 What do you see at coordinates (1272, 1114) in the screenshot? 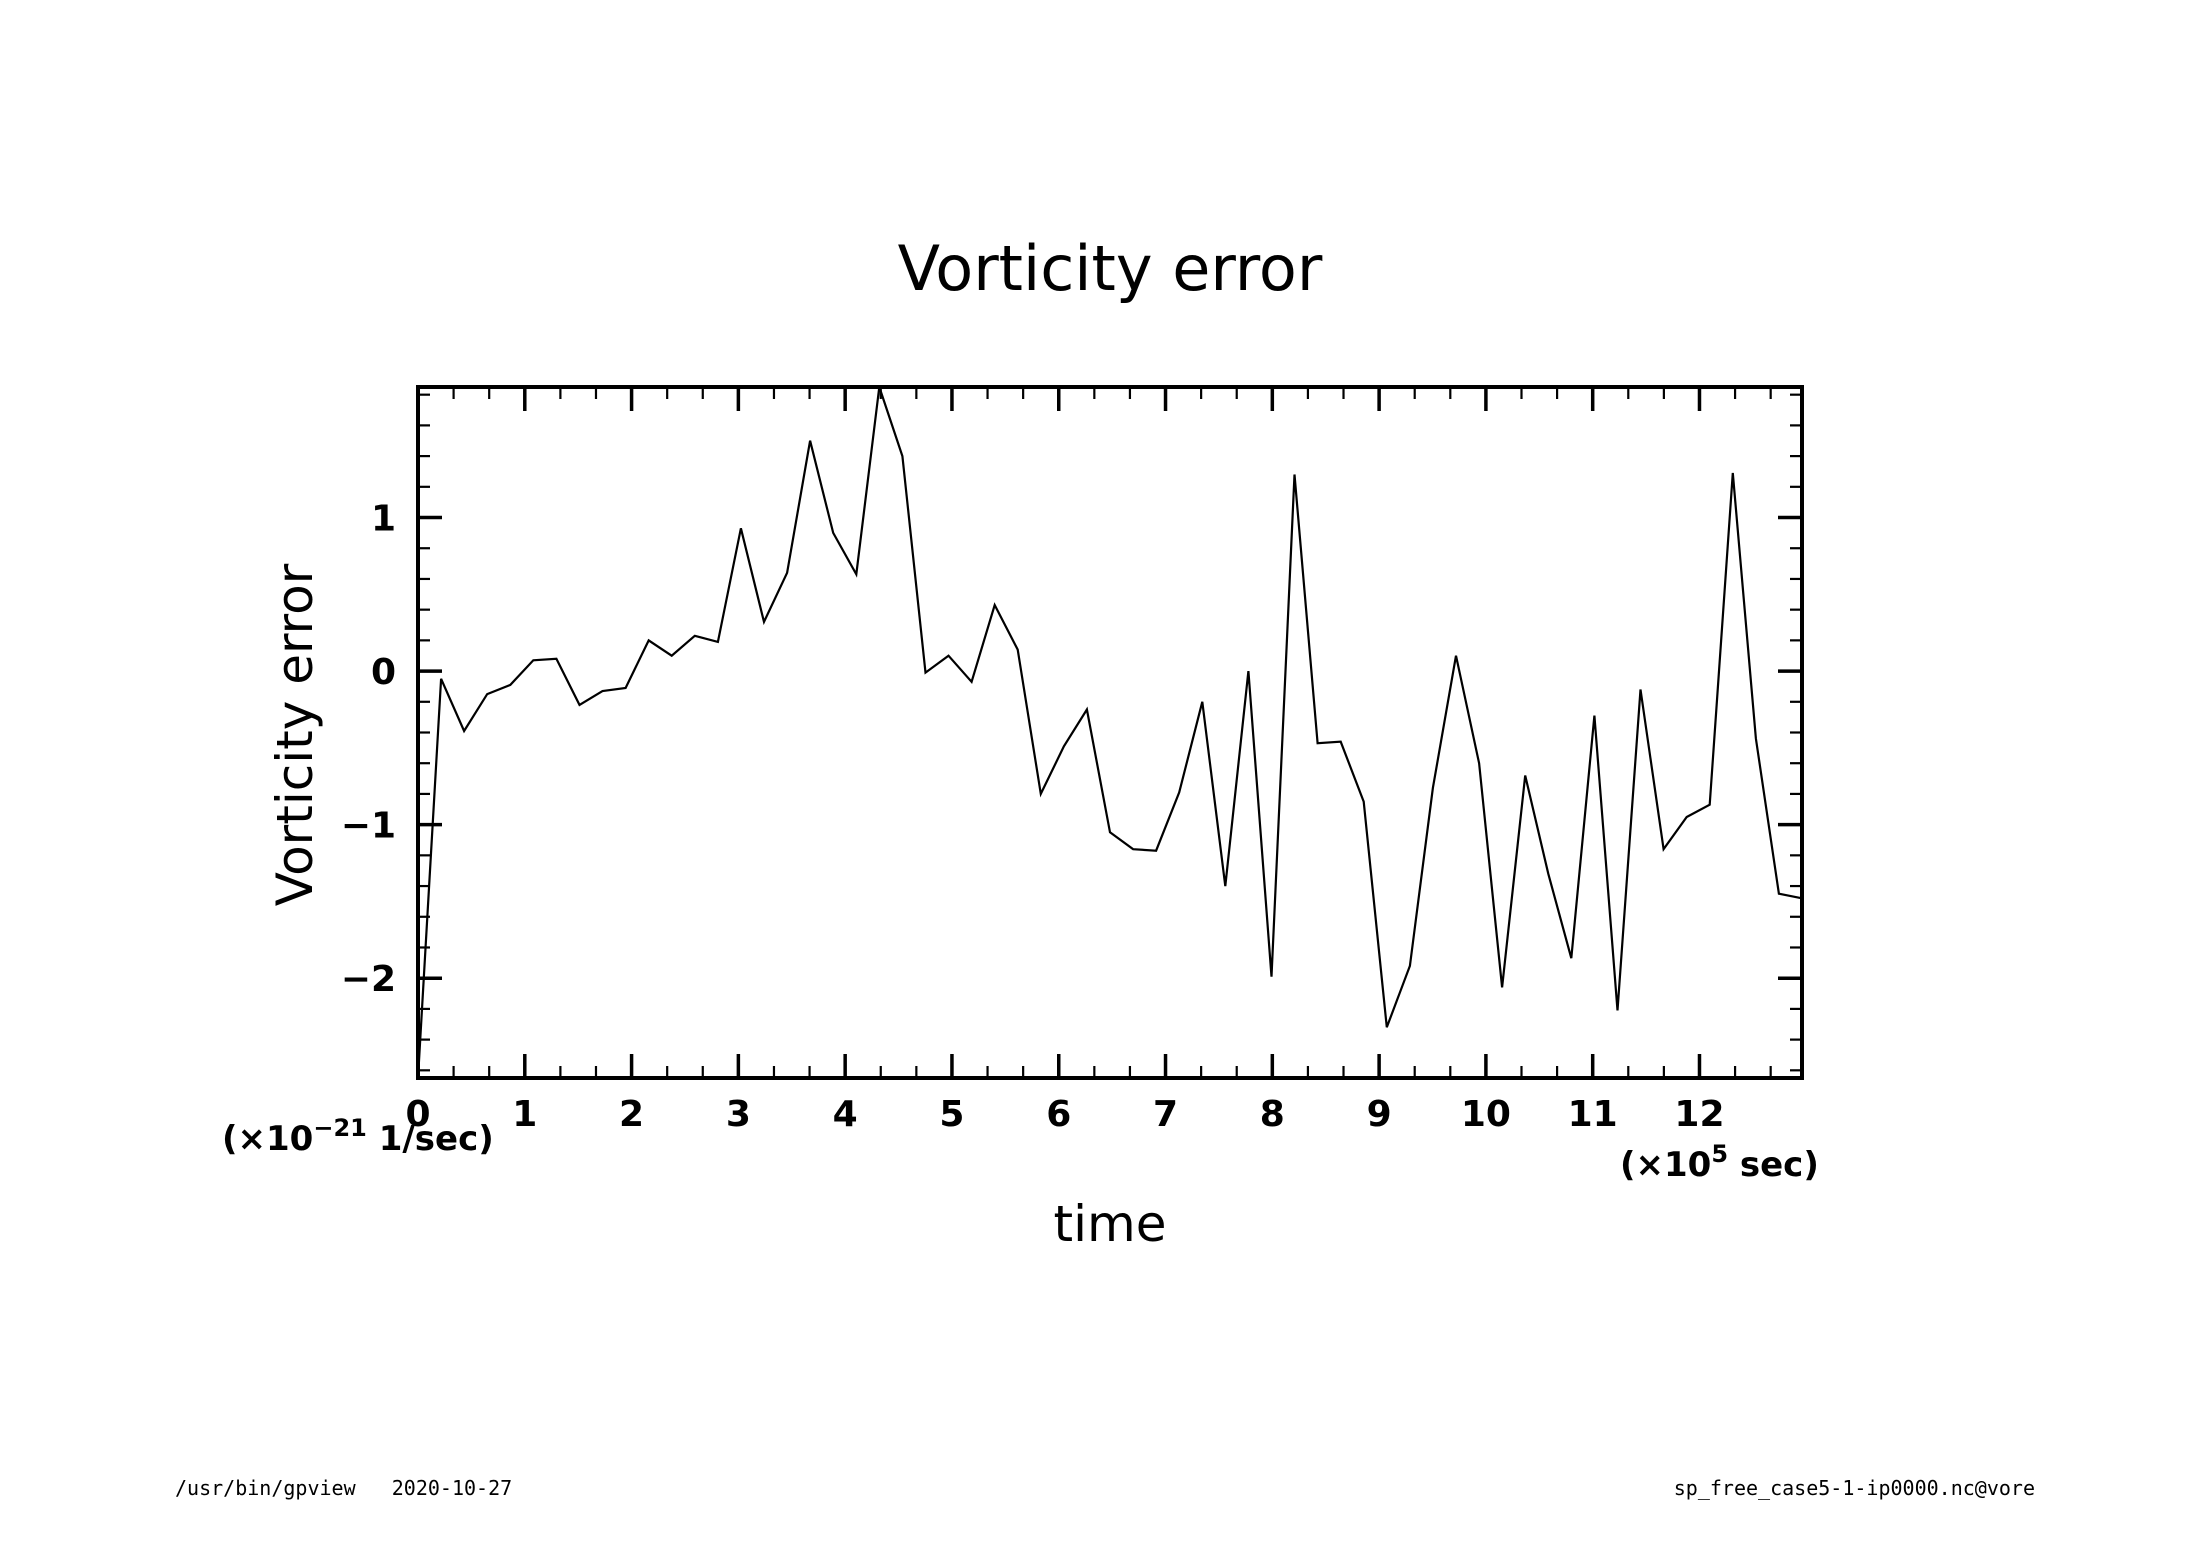
I see `x-tick-label: 8` at bounding box center [1272, 1114].